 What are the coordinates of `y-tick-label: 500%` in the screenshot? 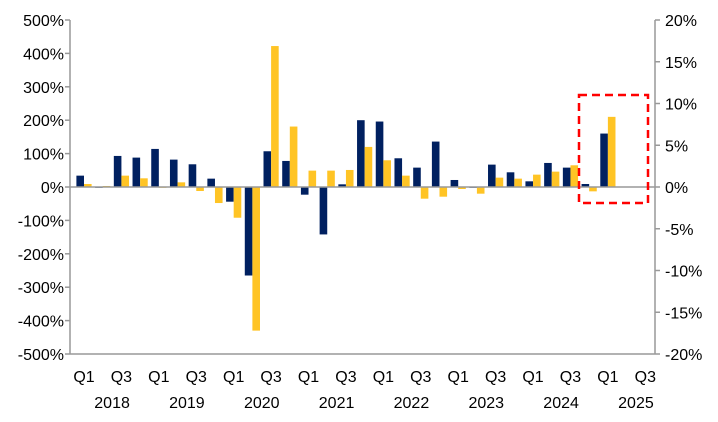 It's located at (43, 21).